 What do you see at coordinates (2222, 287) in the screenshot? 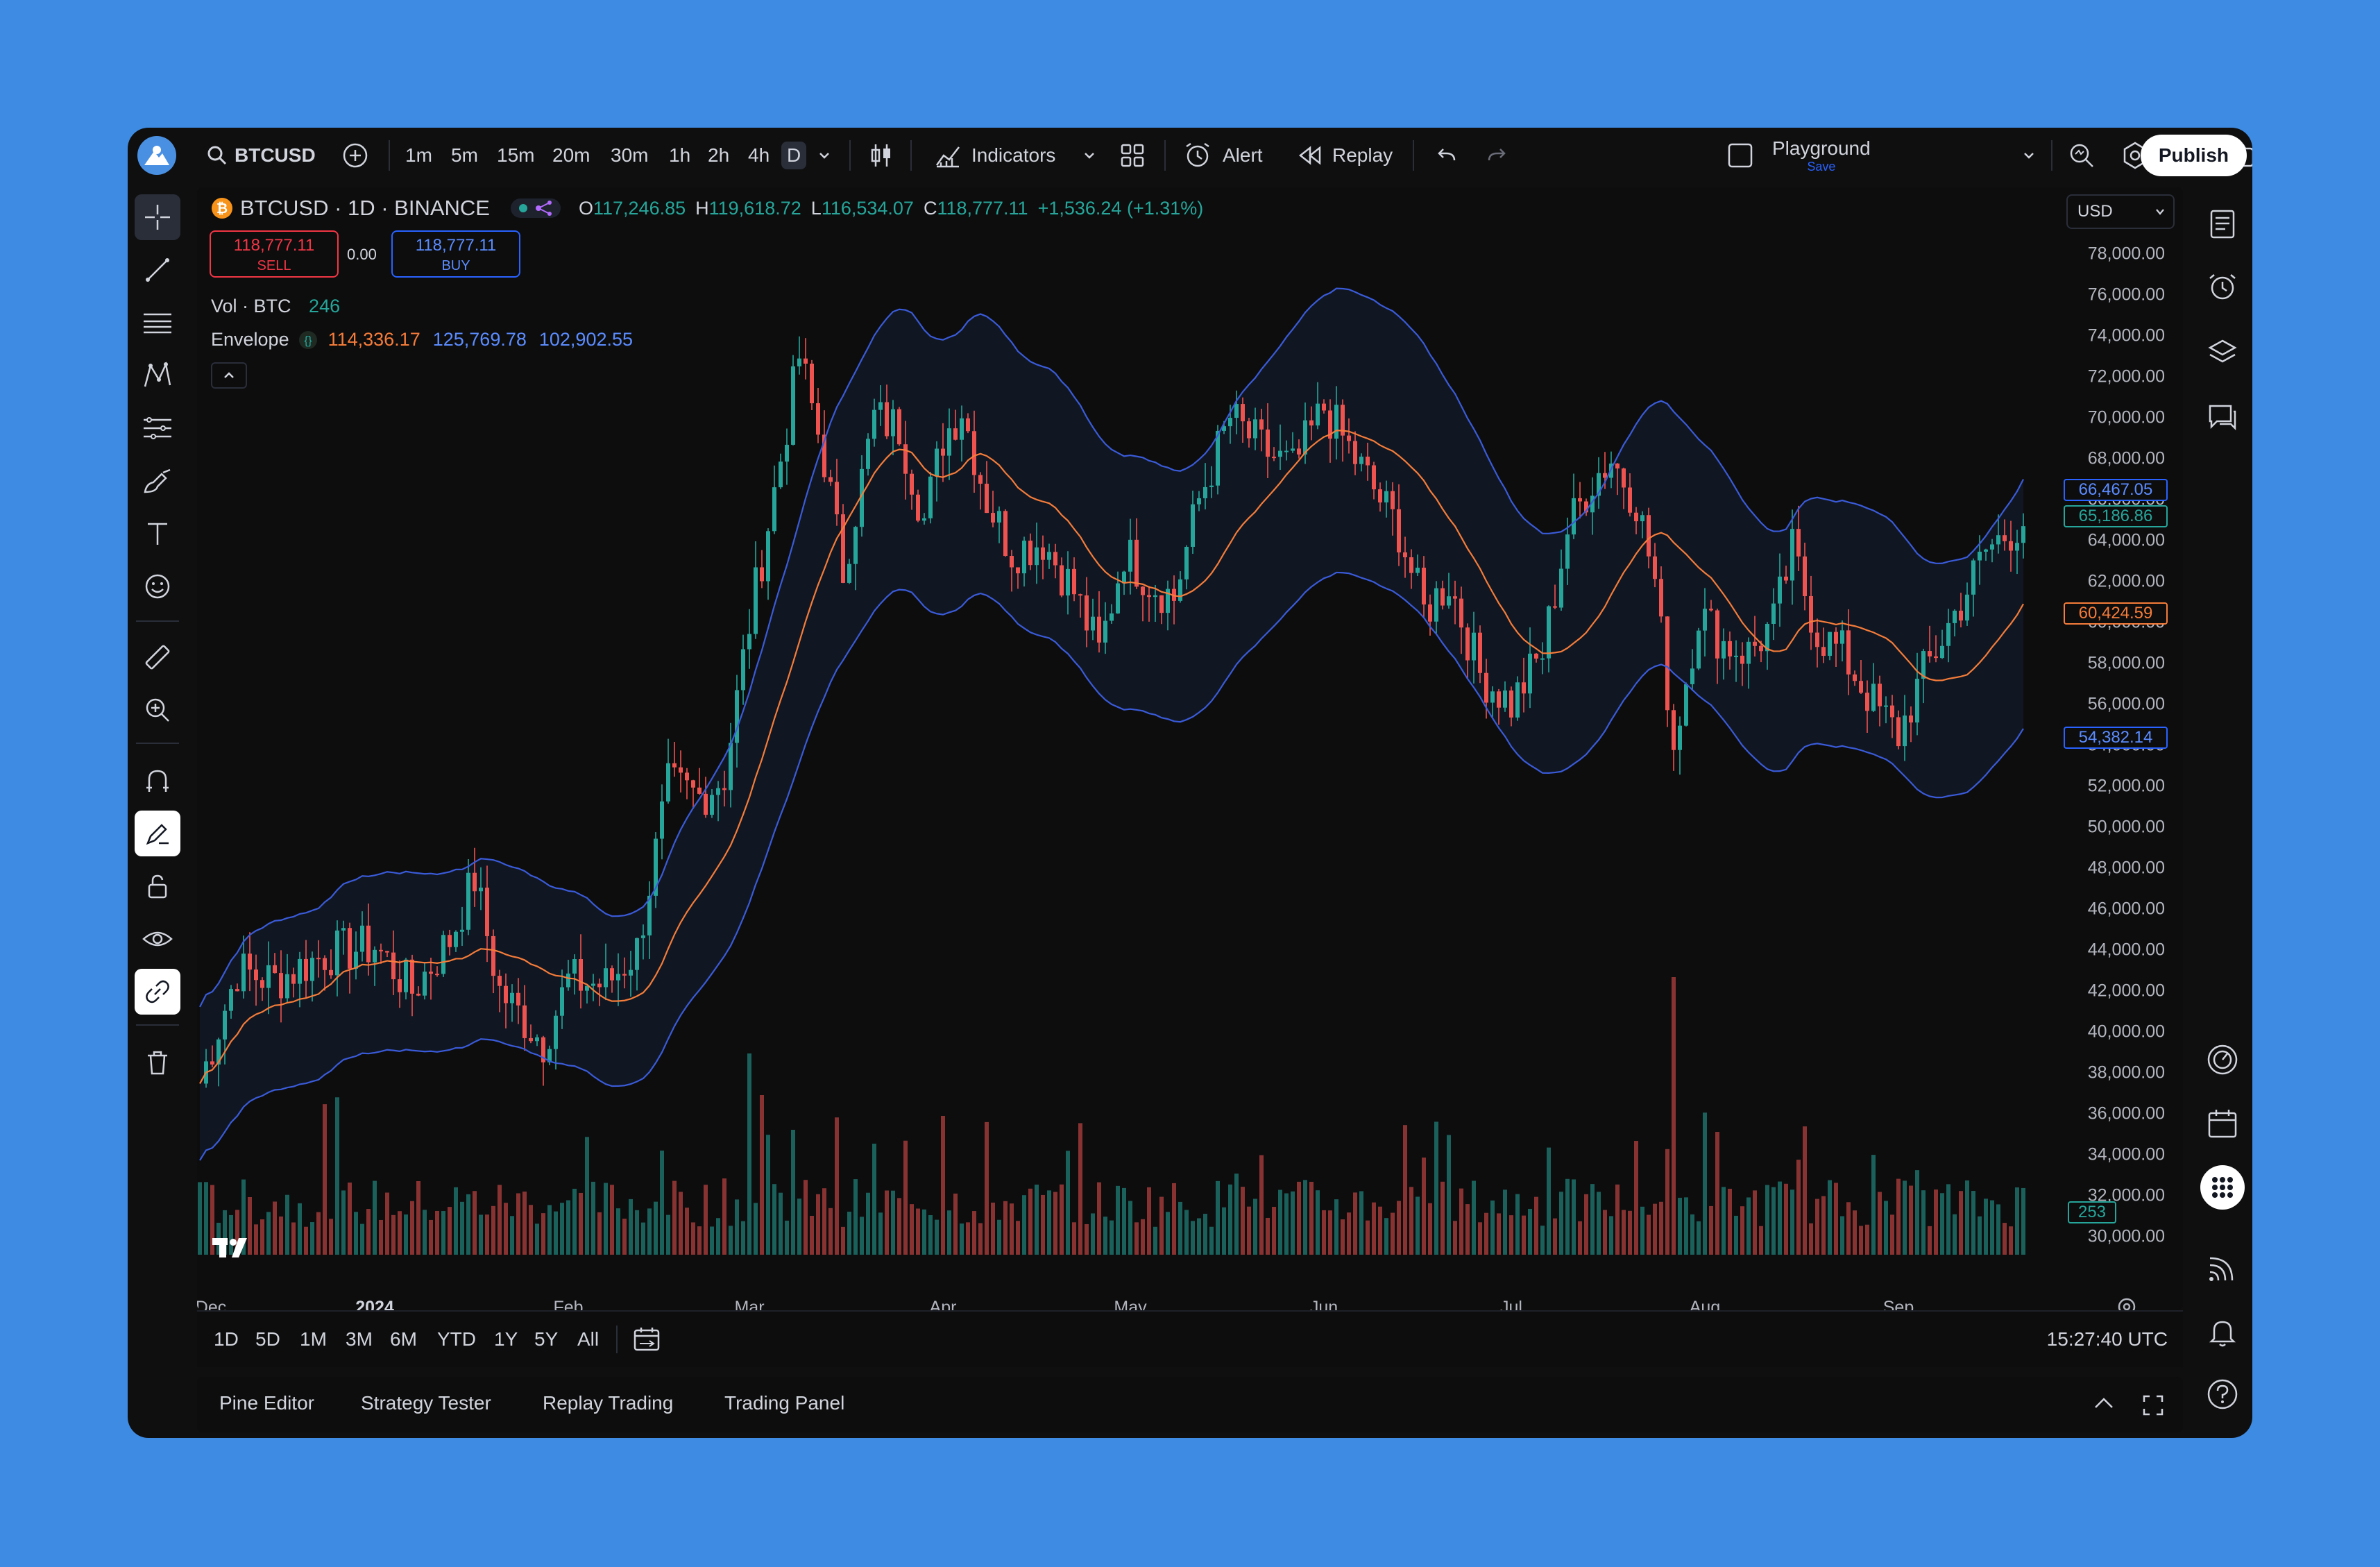
I see `alerts-clock-icon` at bounding box center [2222, 287].